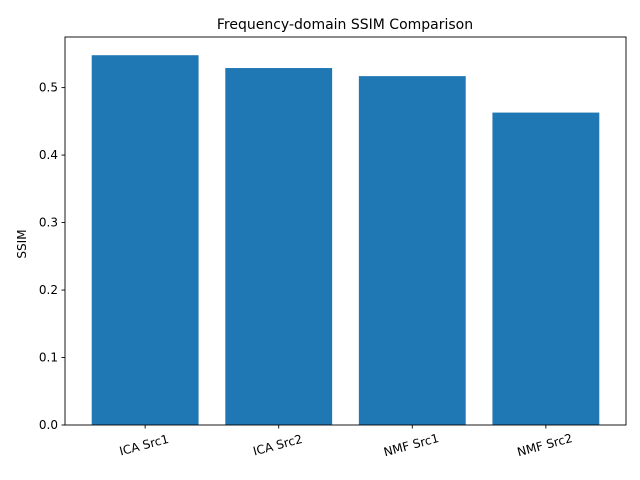  What do you see at coordinates (48, 358) in the screenshot?
I see `y-tick-label: 0.1` at bounding box center [48, 358].